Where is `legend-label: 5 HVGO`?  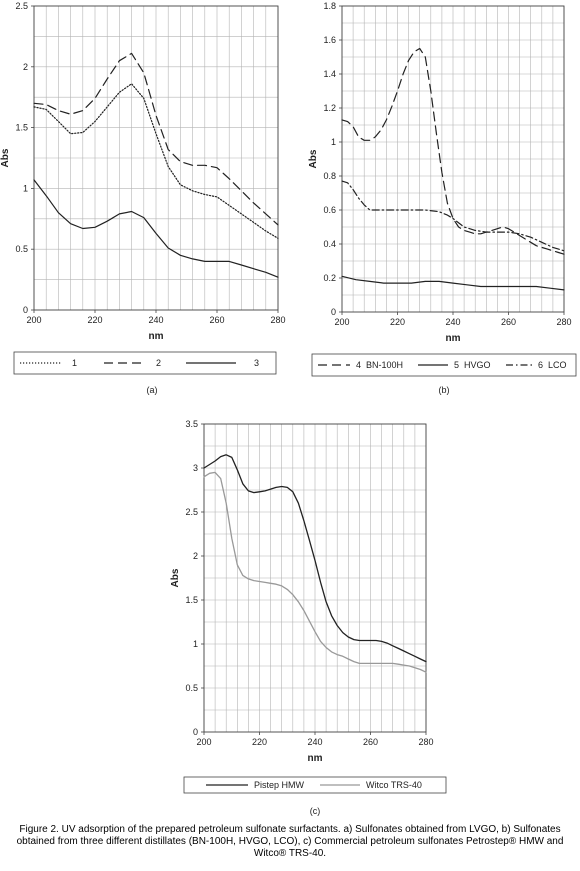
legend-label: 5 HVGO is located at coordinates (472, 365).